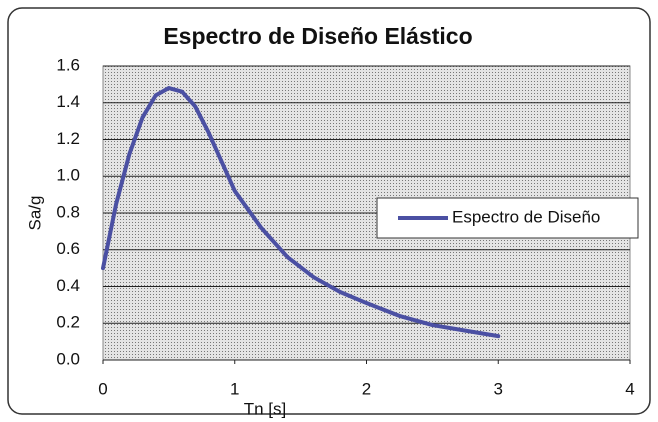 Image resolution: width=658 pixels, height=422 pixels. What do you see at coordinates (265, 408) in the screenshot?
I see `x-axis-label: Tn [s]` at bounding box center [265, 408].